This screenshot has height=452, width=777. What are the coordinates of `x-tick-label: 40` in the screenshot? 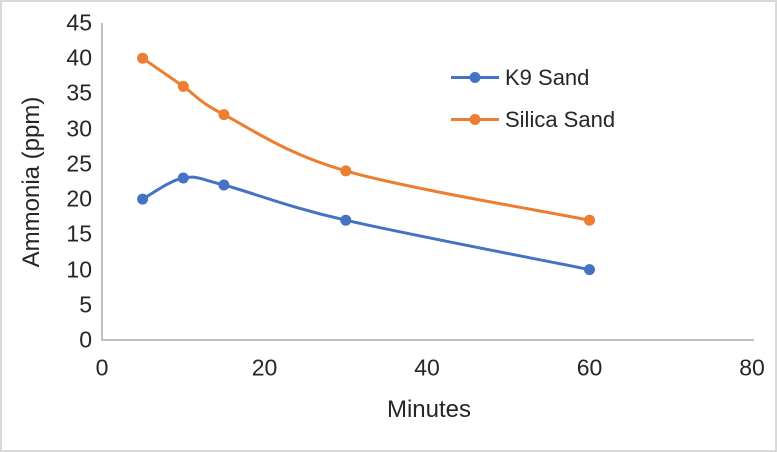 It's located at (427, 367).